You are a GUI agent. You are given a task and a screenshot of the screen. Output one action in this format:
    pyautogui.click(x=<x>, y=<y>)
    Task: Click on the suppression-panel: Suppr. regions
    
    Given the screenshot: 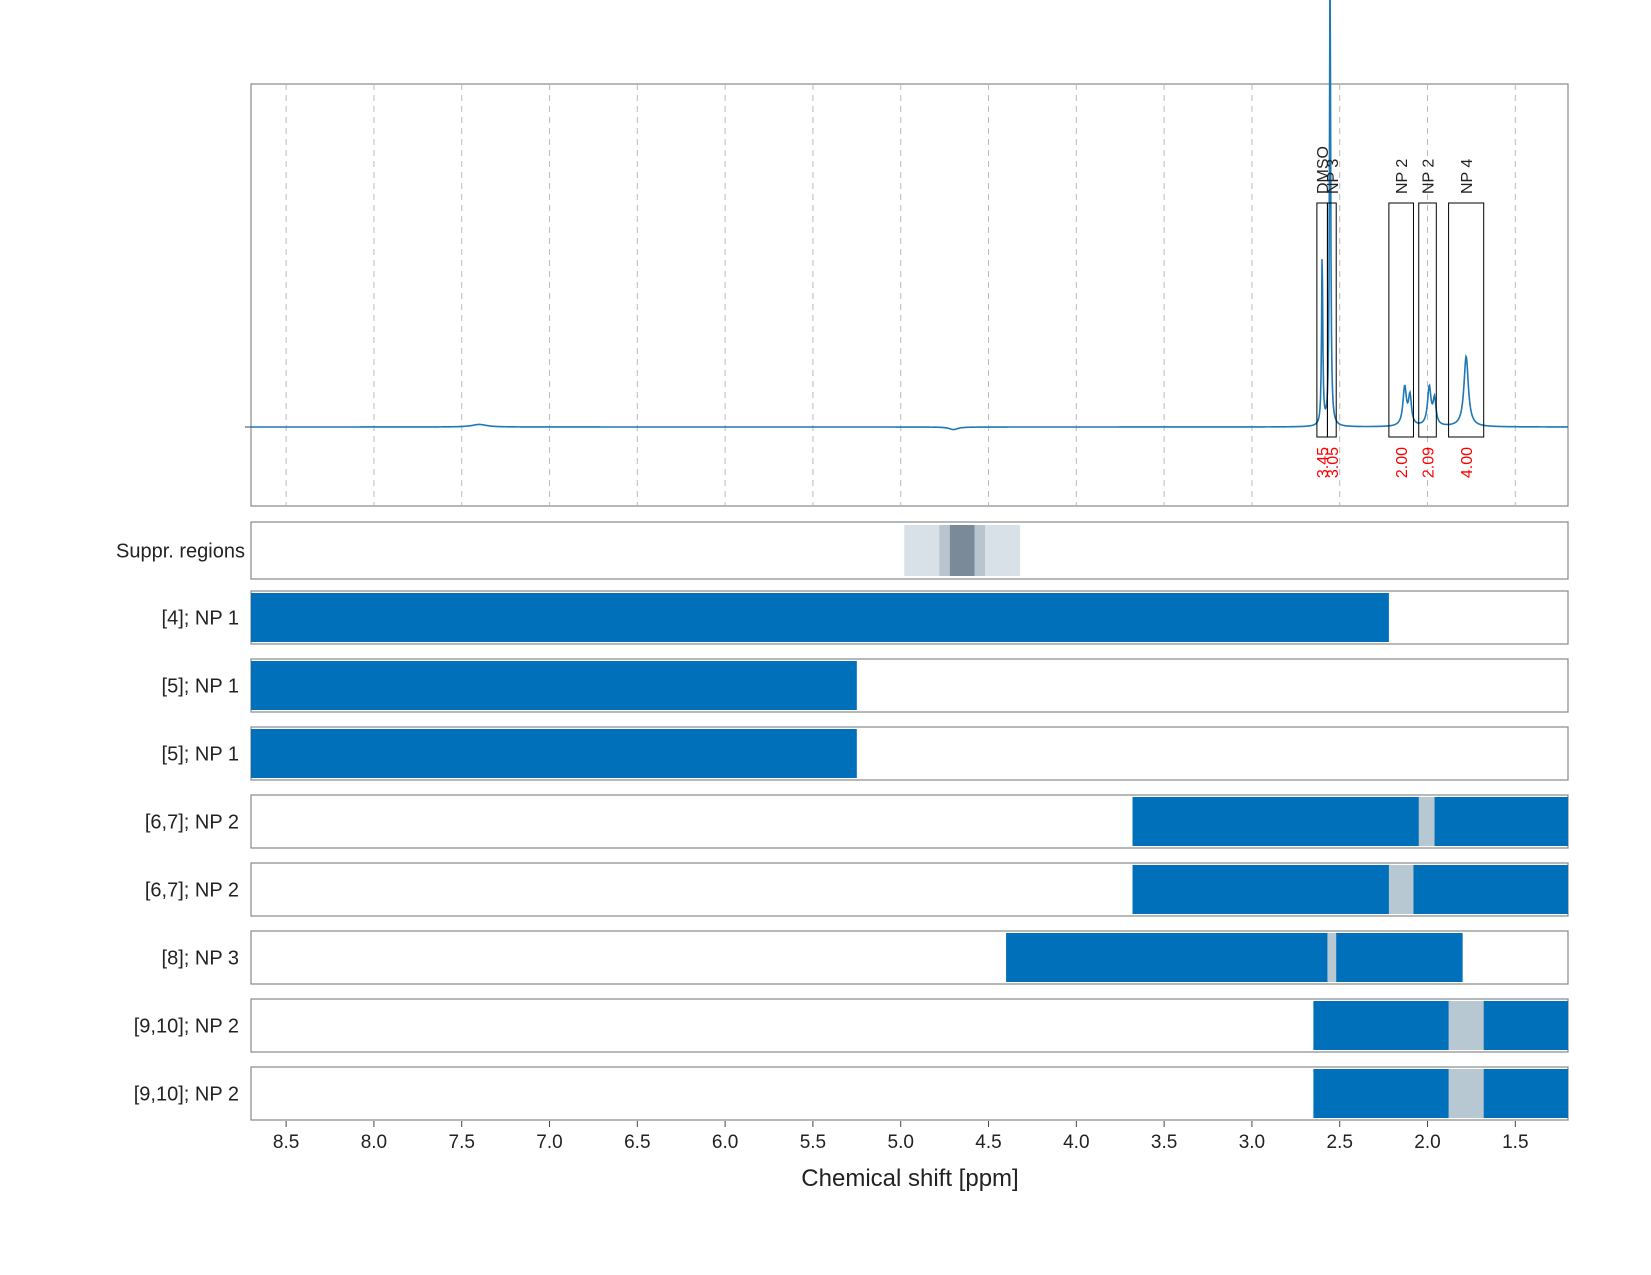 What is the action you would take?
    pyautogui.click(x=842, y=550)
    